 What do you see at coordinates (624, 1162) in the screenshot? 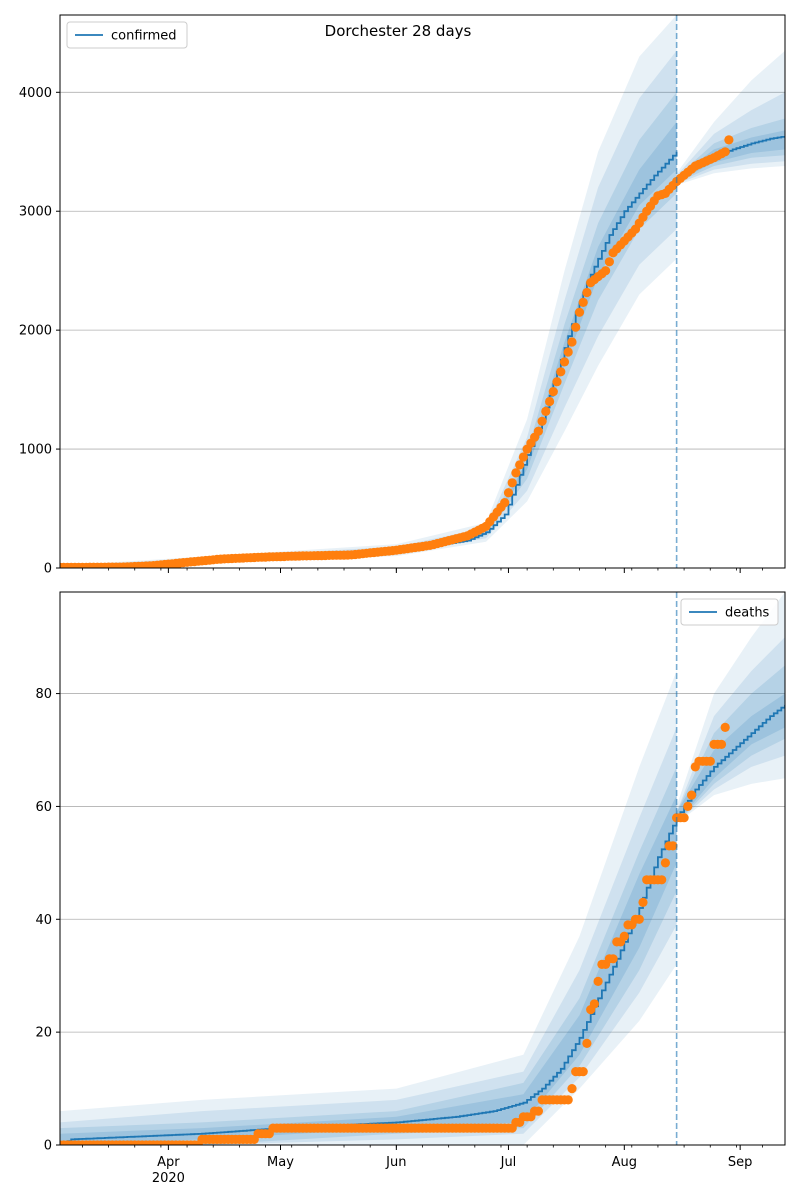
I see `x-tick-label: Aug` at bounding box center [624, 1162].